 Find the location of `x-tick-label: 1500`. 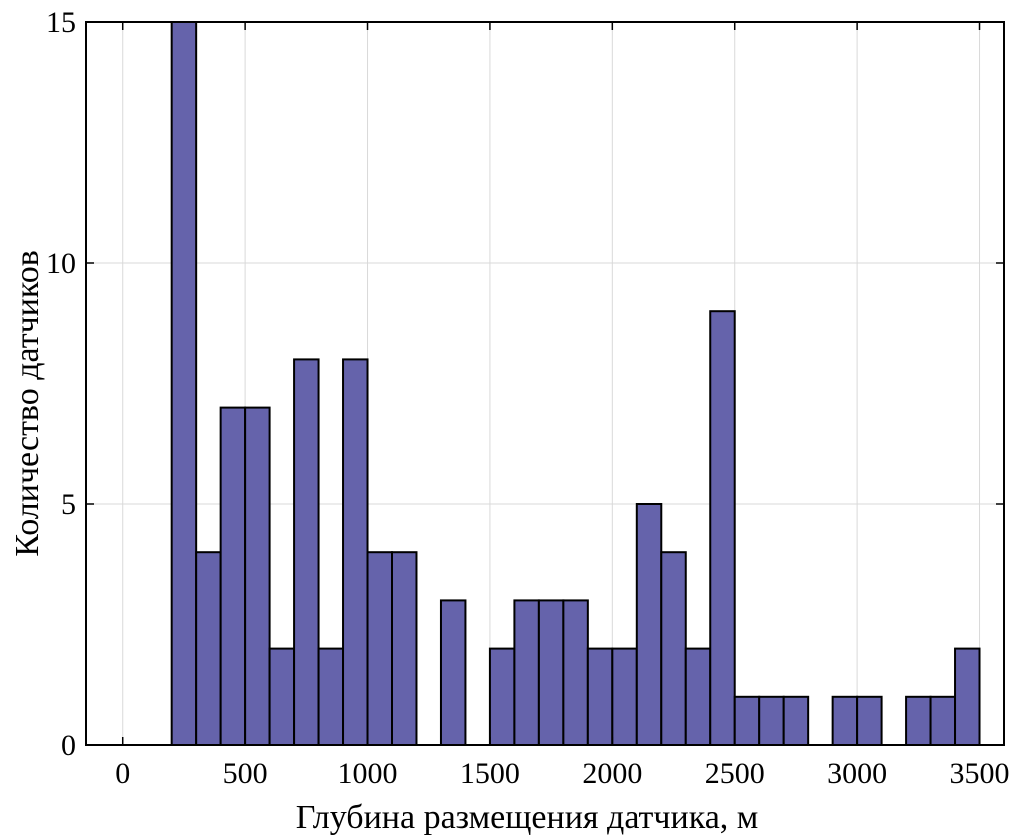

x-tick-label: 1500 is located at coordinates (490, 773).